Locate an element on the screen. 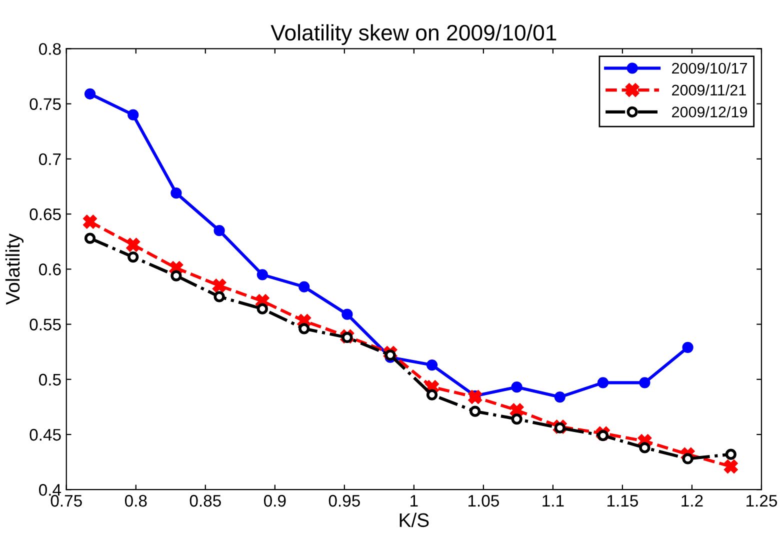 This screenshot has height=541, width=781. legend-label: 2009/12/19 is located at coordinates (710, 112).